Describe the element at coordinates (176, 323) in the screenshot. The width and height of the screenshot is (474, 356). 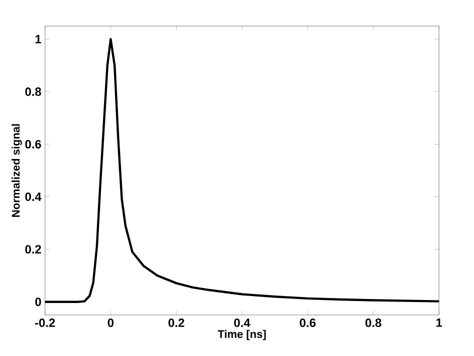
I see `x-tick-label: 0.2` at that location.